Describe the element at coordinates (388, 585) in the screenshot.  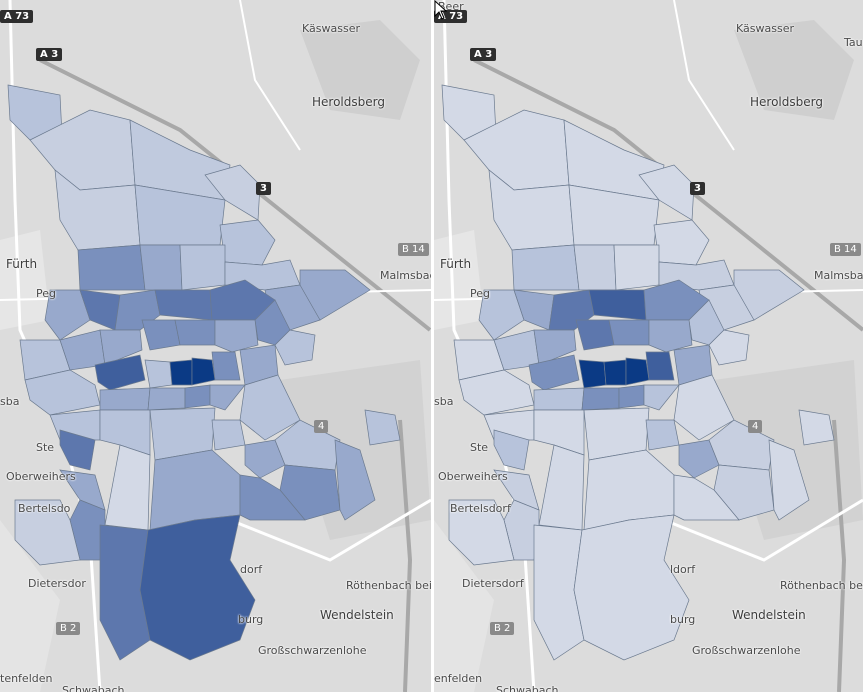
I see `place-label-rothenbach: Röthenbach bei S` at that location.